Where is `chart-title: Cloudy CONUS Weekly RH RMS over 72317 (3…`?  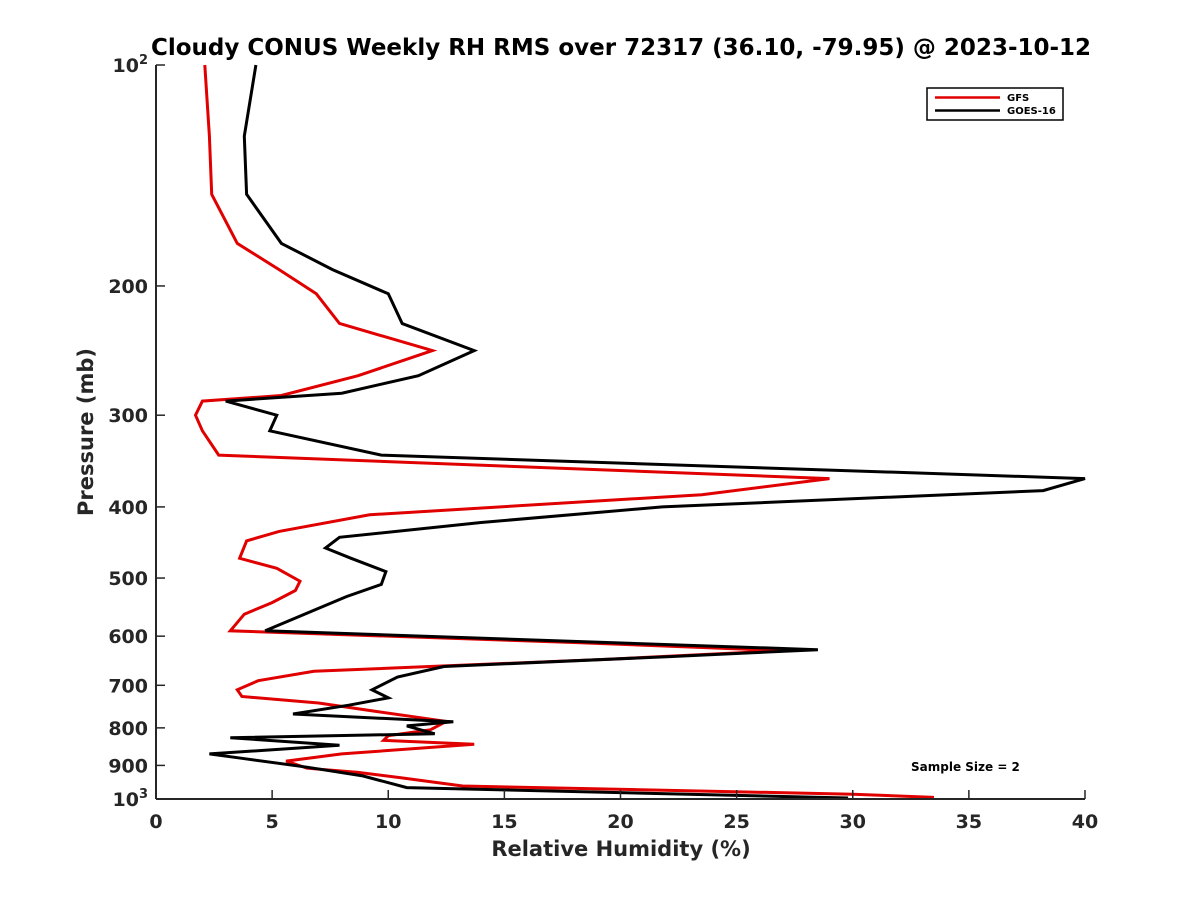
chart-title: Cloudy CONUS Weekly RH RMS over 72317 (3… is located at coordinates (621, 48).